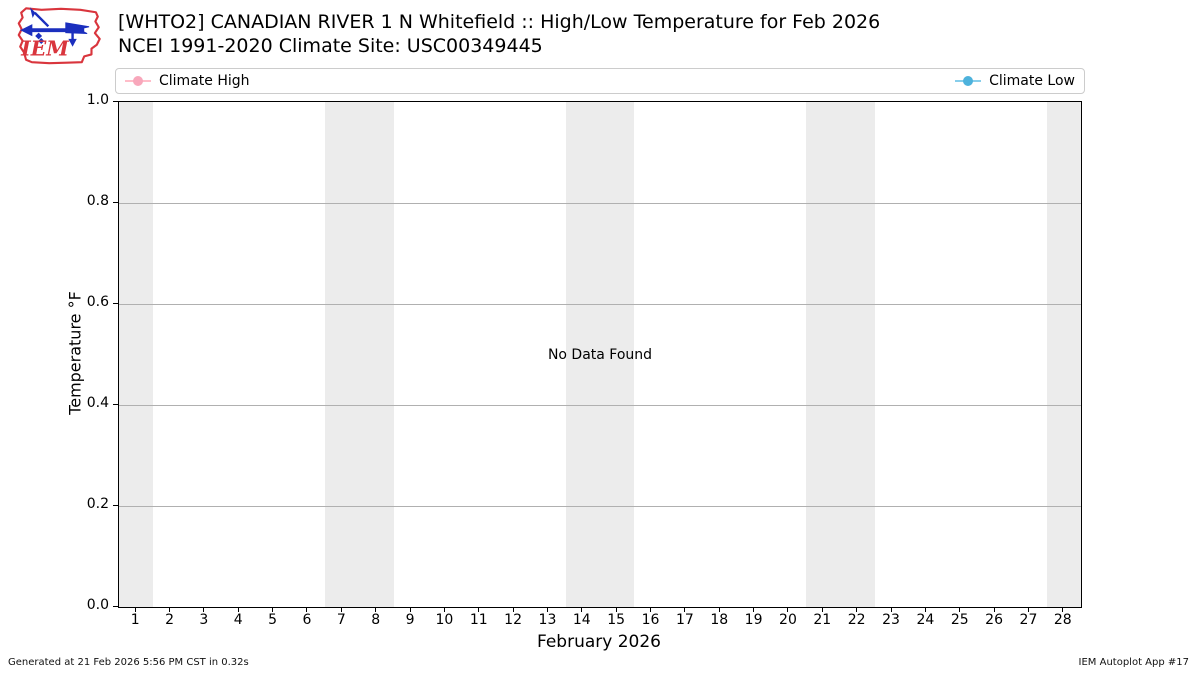 Image resolution: width=1200 pixels, height=675 pixels. What do you see at coordinates (97, 302) in the screenshot?
I see `y-tick-label: 0.6` at bounding box center [97, 302].